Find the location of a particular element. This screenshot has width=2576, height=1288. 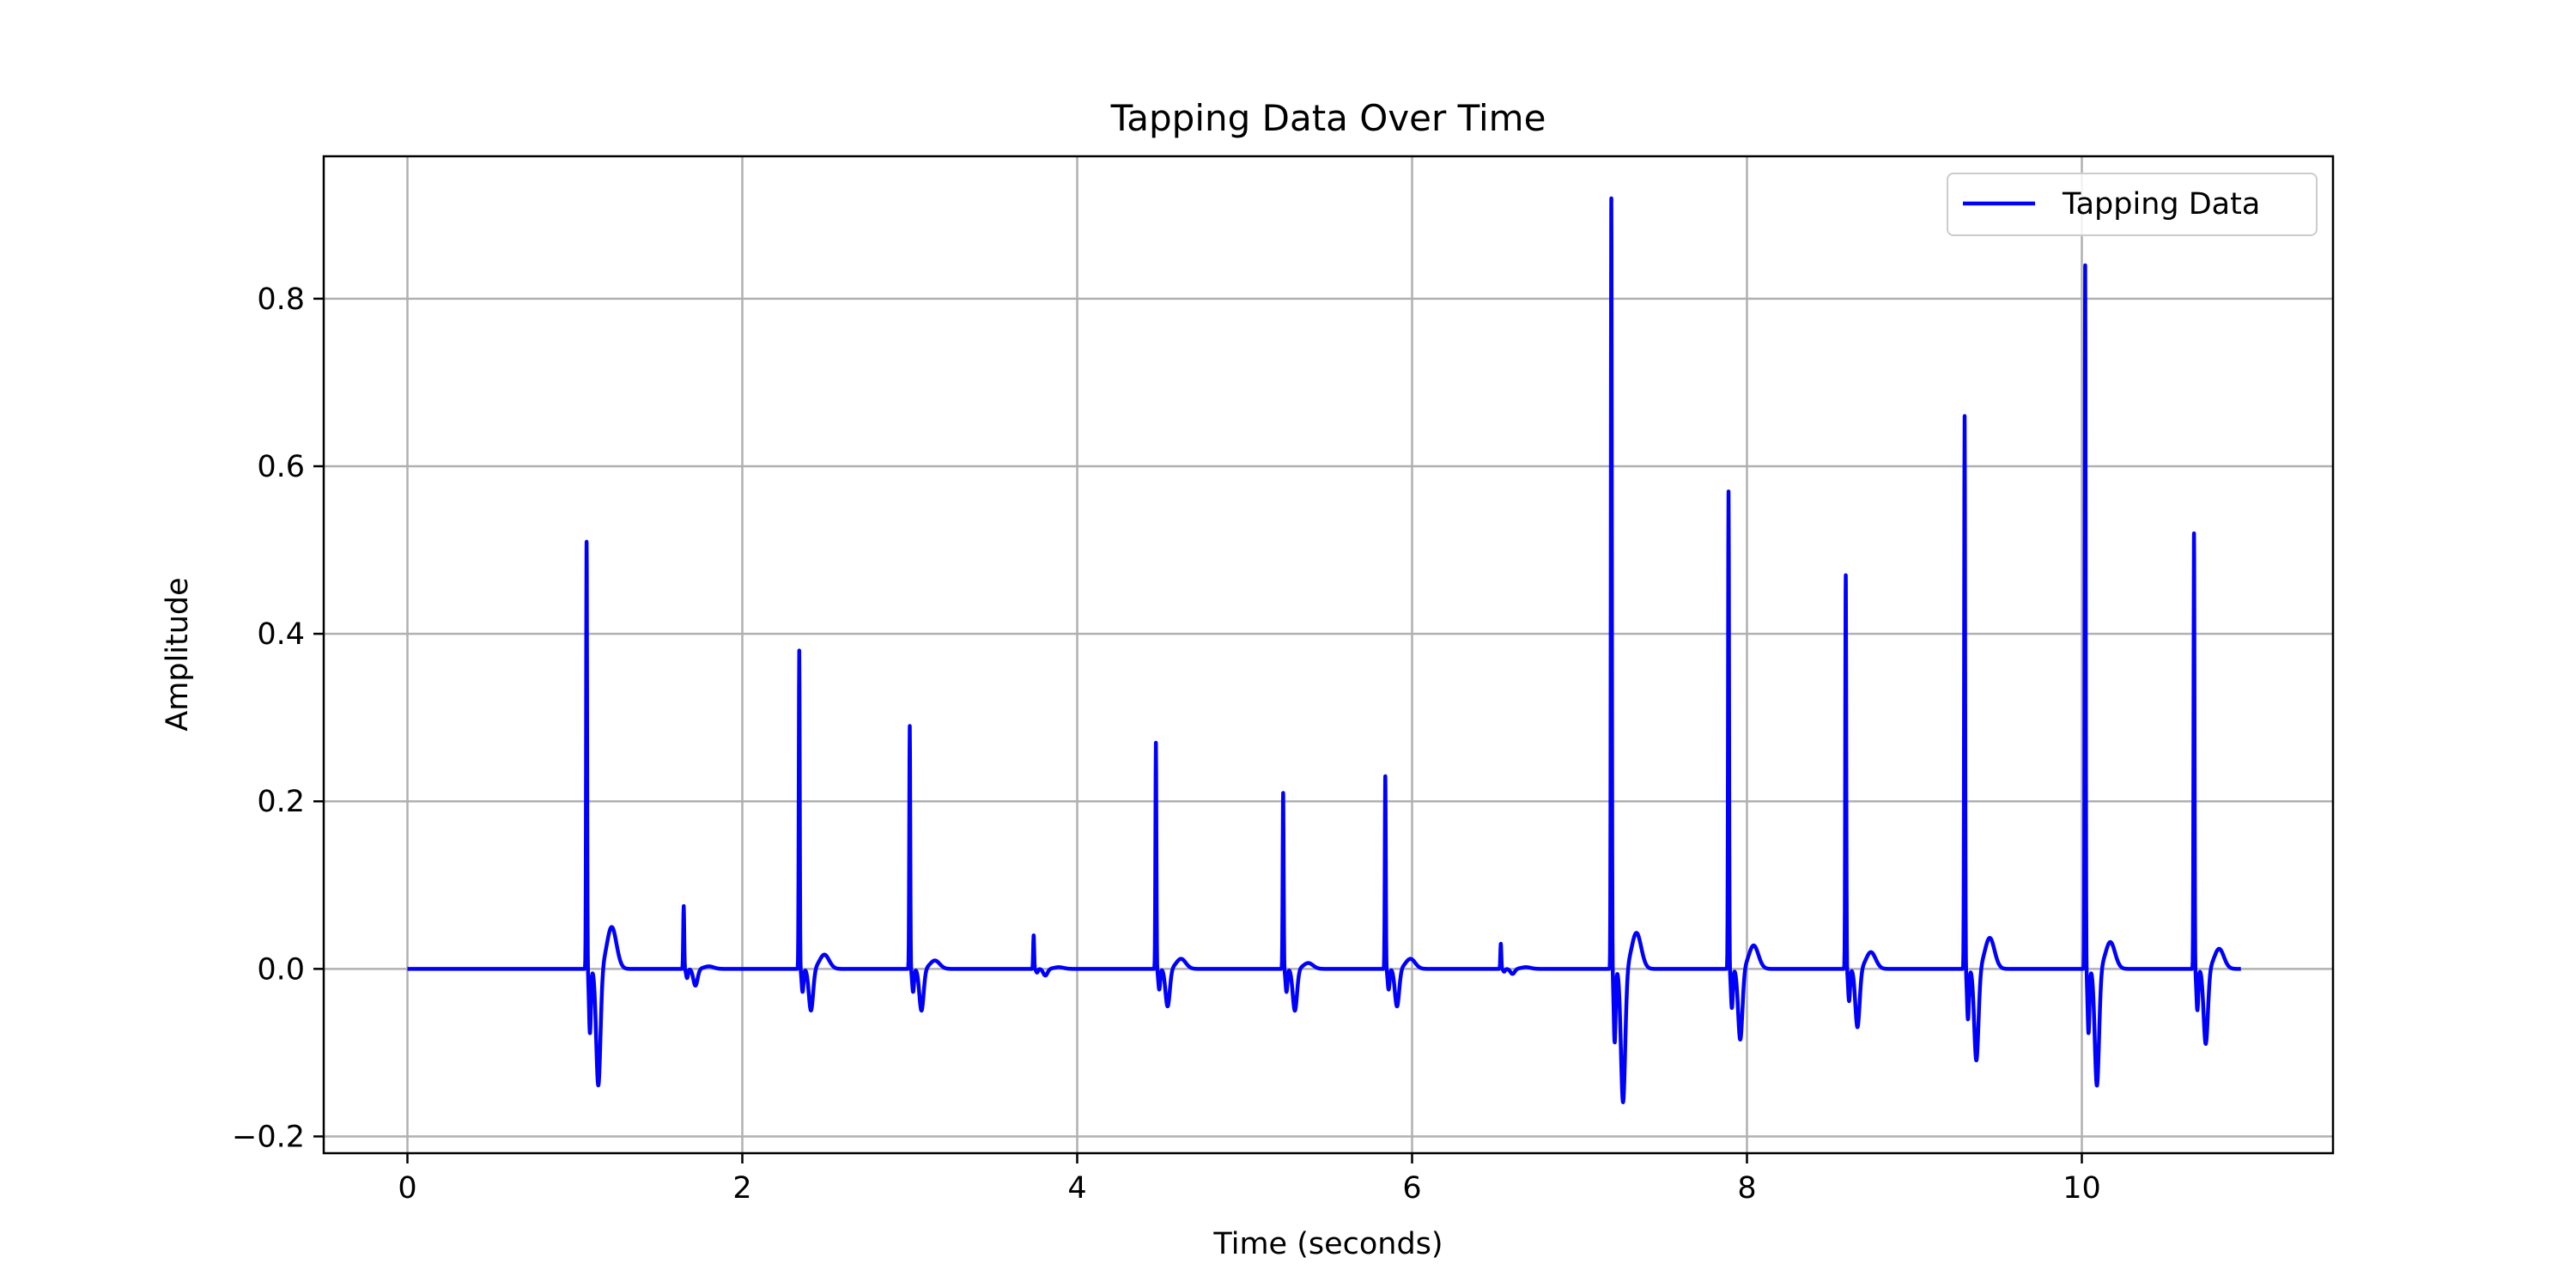

x-tick-label: 2 is located at coordinates (742, 1188).